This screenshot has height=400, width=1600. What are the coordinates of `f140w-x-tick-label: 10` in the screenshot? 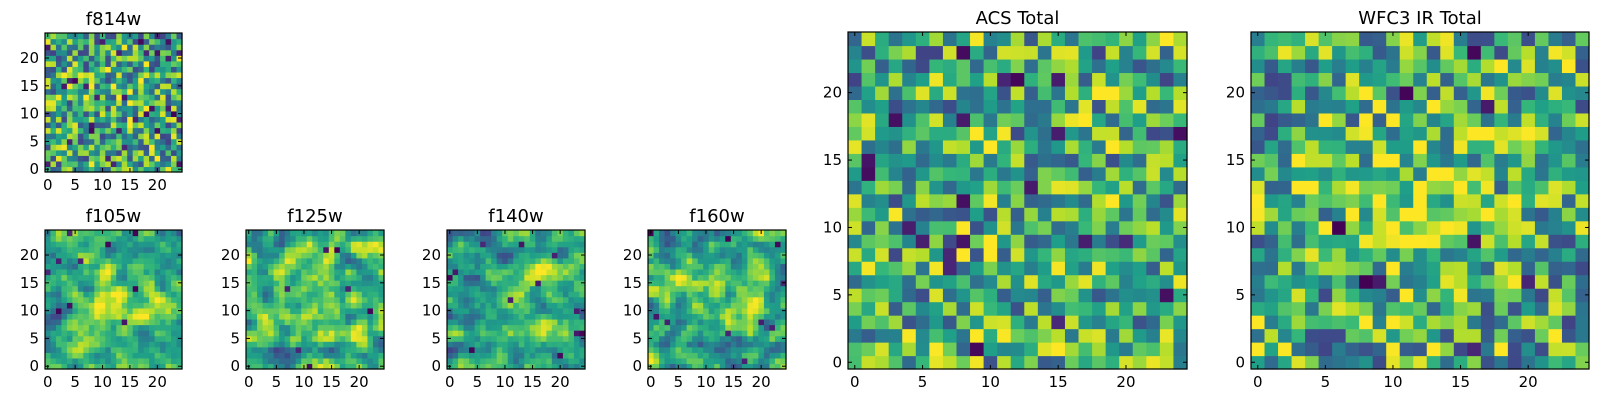 It's located at (504, 382).